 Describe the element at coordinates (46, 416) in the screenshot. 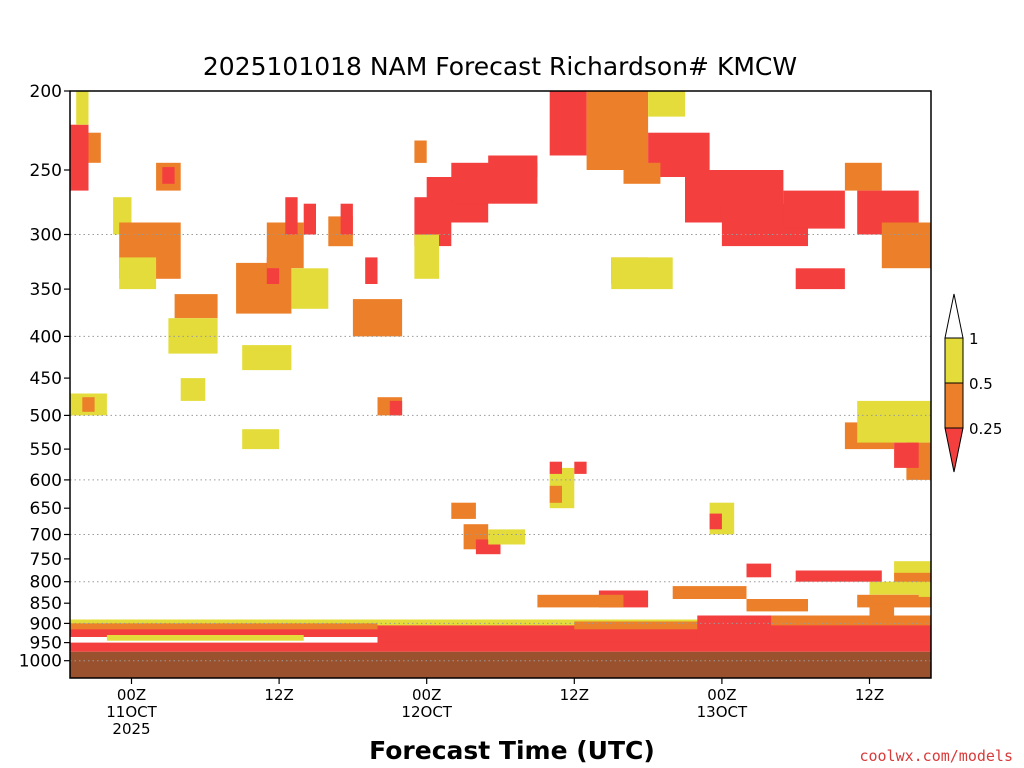

I see `y-tick-label: 500` at that location.